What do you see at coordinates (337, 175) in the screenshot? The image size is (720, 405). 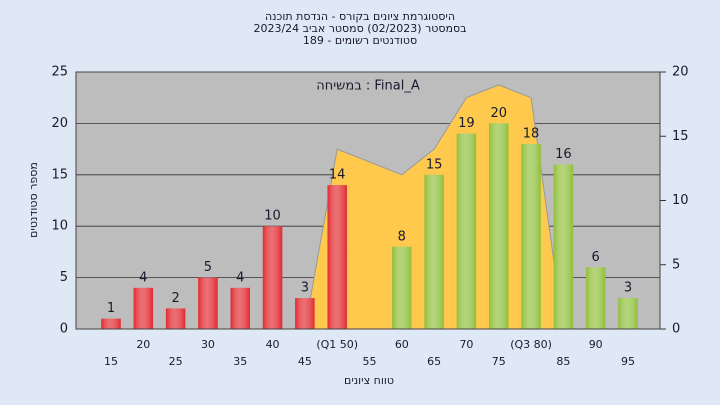 I see `value-label: 14` at bounding box center [337, 175].